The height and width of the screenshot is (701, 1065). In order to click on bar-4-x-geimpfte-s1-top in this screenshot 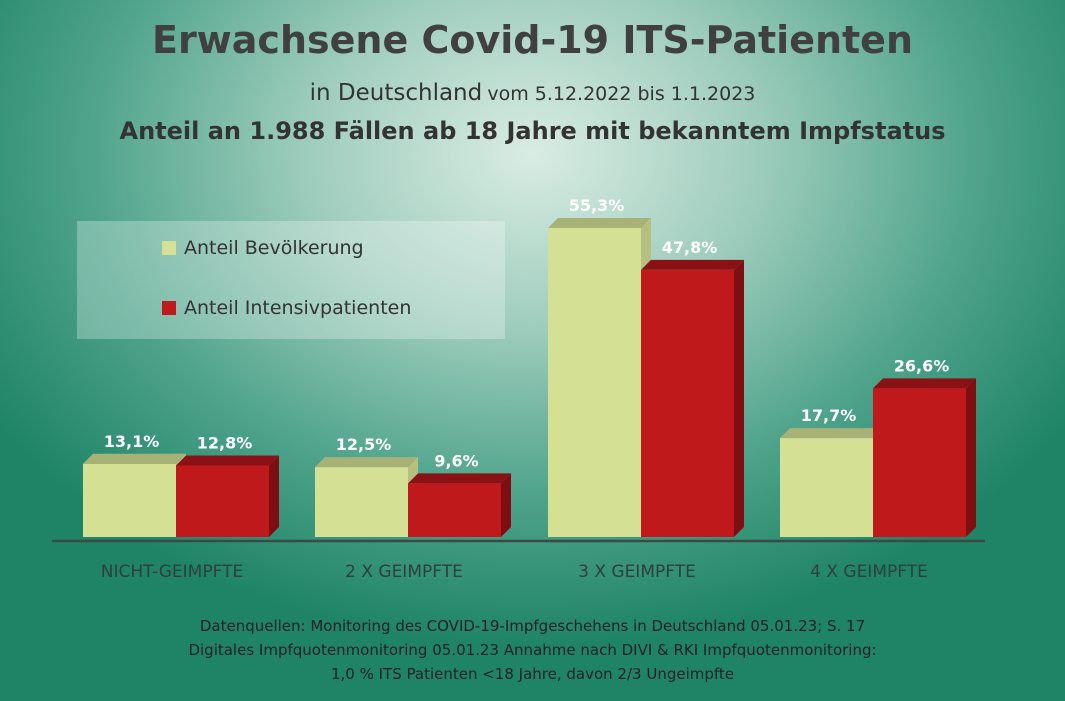, I will do `click(924, 383)`.